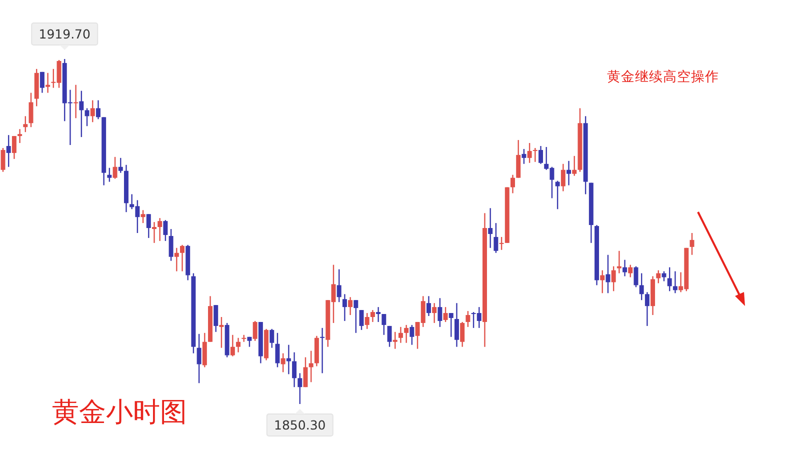 The width and height of the screenshot is (788, 451). Describe the element at coordinates (300, 425) in the screenshot. I see `annotation: 1850.30` at that location.